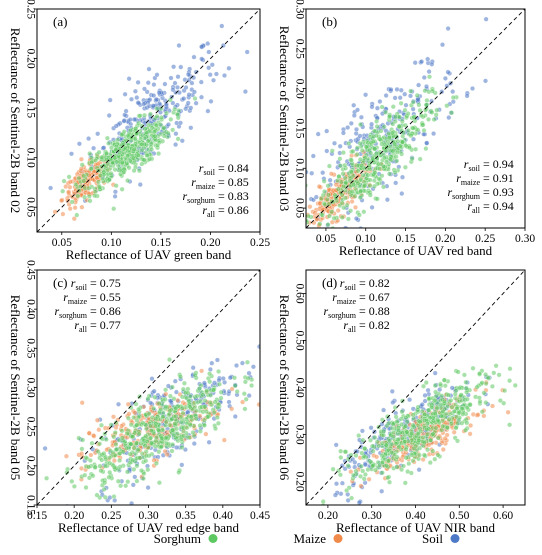  Describe the element at coordinates (326, 239) in the screenshot. I see `x-tick-label: 0.05` at that location.